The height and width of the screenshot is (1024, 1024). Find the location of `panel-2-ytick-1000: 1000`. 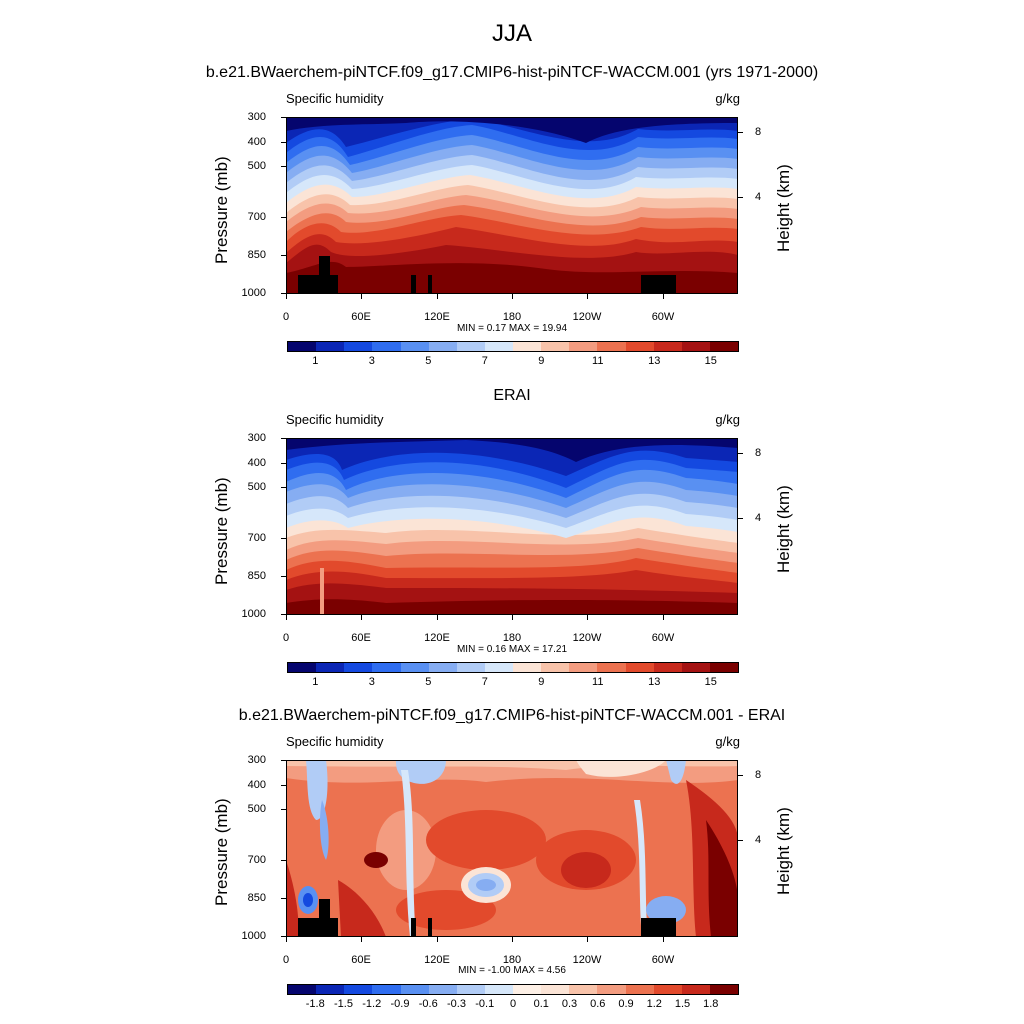

panel-2-ytick-1000: 1000 is located at coordinates (253, 614).